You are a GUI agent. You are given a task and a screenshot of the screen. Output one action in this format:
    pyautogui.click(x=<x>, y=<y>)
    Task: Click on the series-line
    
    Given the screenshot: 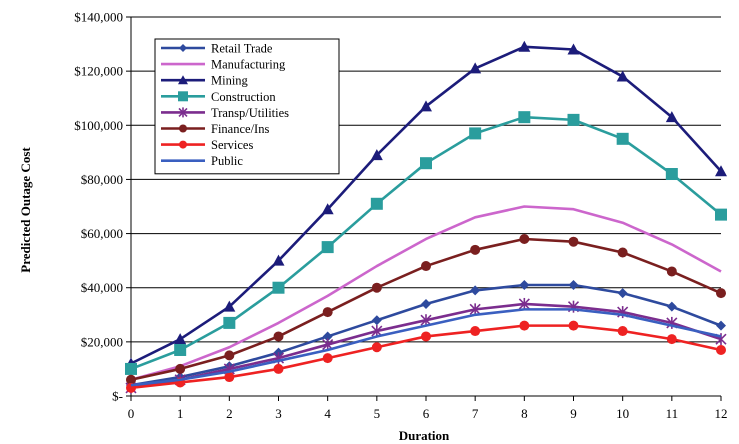 What is the action you would take?
    pyautogui.click(x=426, y=347)
    